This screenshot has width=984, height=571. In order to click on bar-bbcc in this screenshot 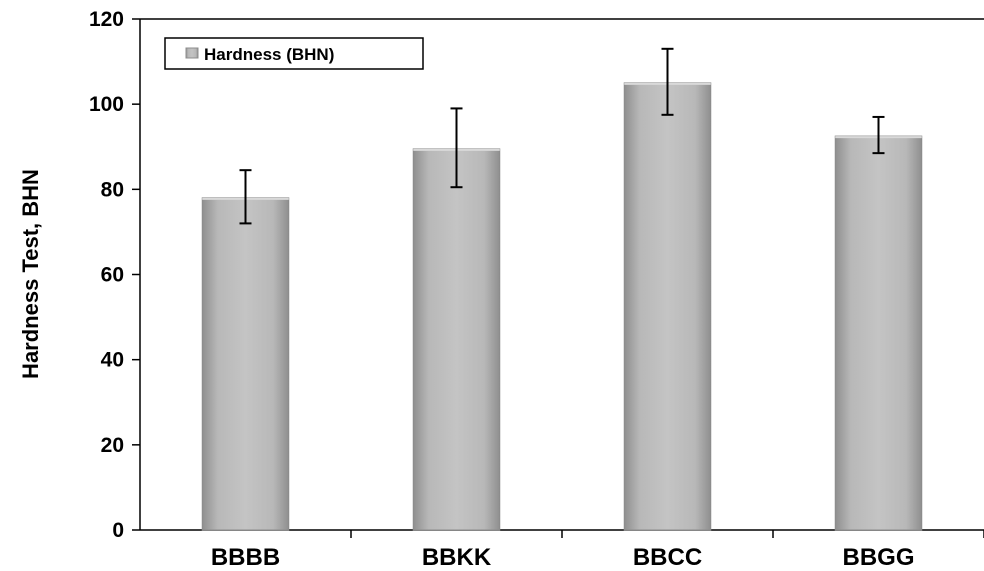, I will do `click(667, 306)`.